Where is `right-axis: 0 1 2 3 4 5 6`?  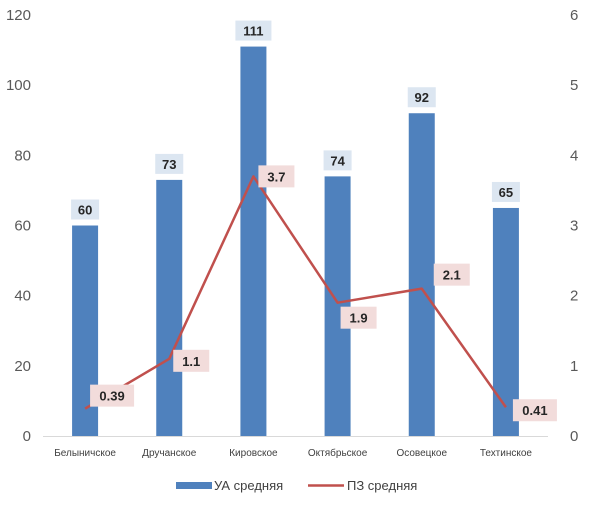
right-axis: 0 1 2 3 4 5 6 is located at coordinates (574, 226).